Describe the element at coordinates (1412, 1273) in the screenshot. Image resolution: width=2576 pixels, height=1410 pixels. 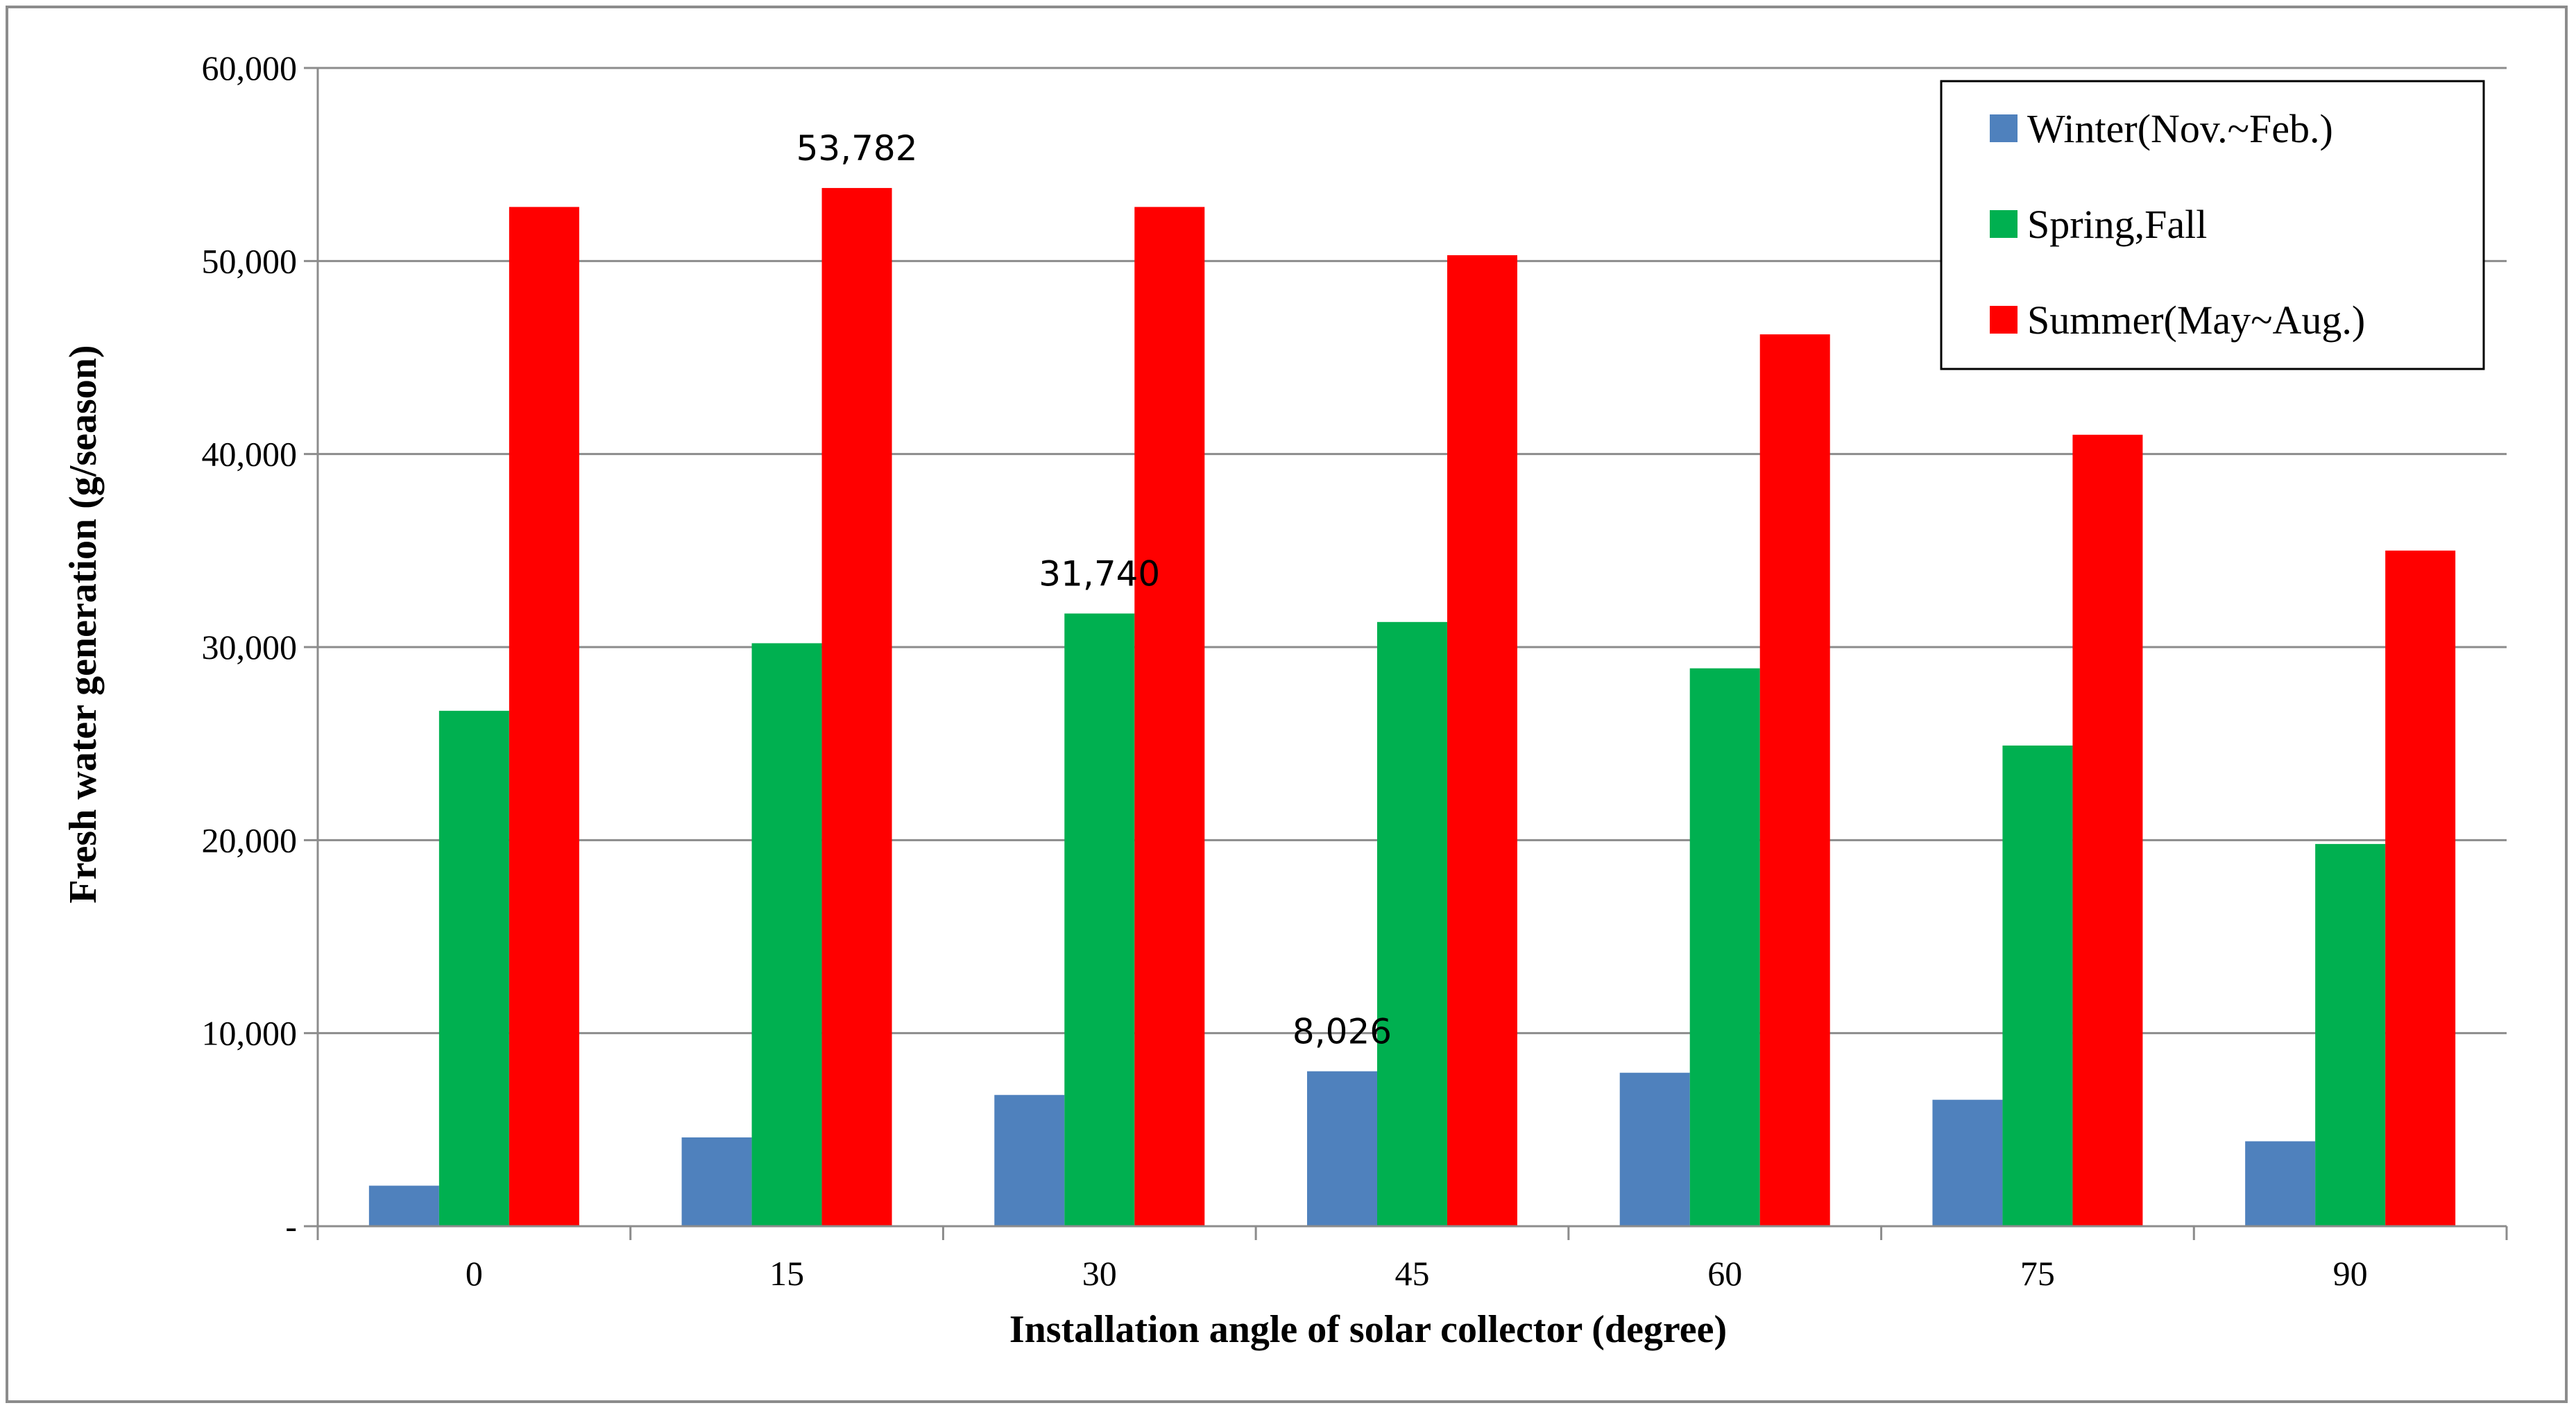
I see `x-tick-label: 45` at that location.